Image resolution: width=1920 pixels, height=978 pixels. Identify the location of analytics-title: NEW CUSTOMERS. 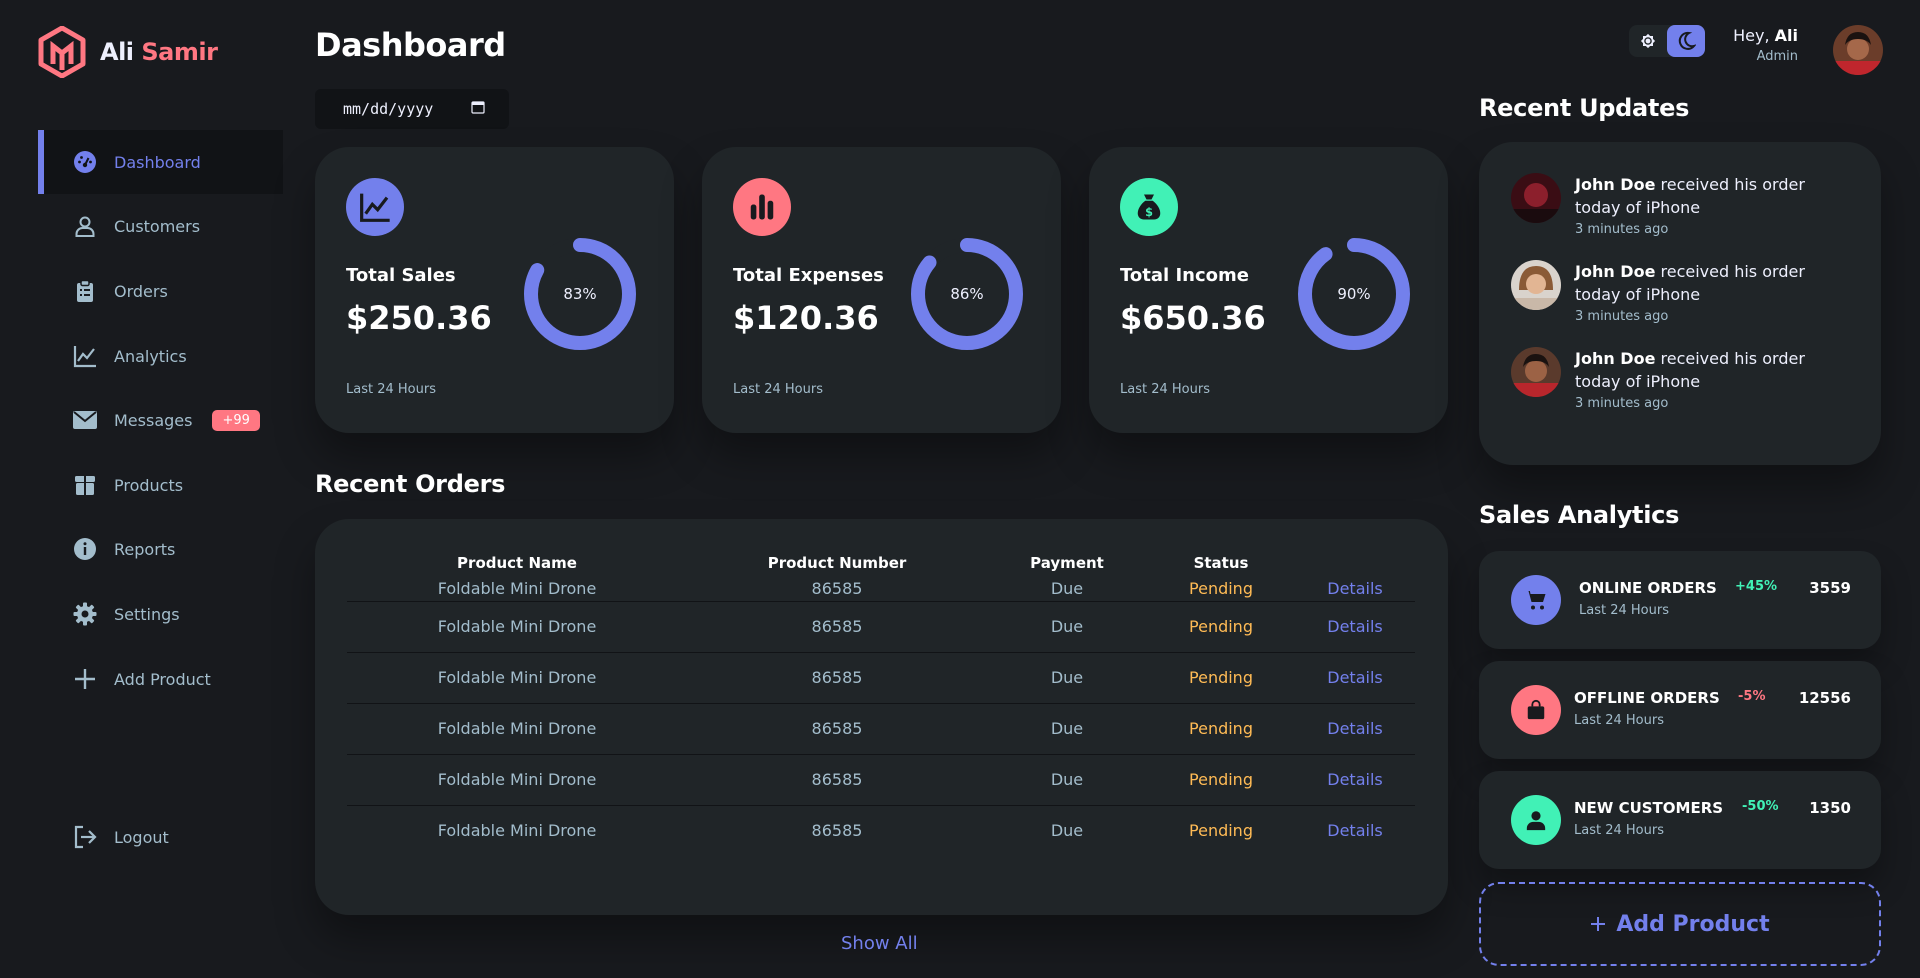
(1649, 808).